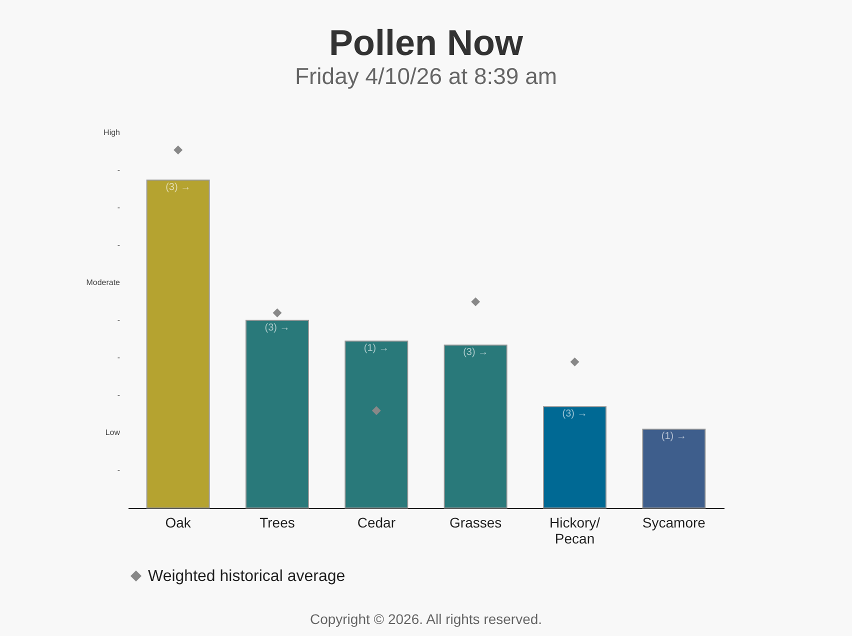 This screenshot has height=636, width=852. I want to click on chart-subtitle: Friday 4/10/26 at 8:39 am, so click(426, 76).